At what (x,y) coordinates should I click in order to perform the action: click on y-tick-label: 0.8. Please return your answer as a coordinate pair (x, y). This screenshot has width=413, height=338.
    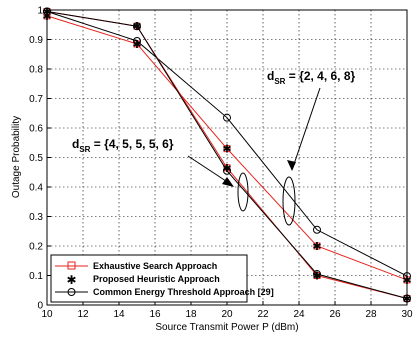
    Looking at the image, I should click on (36, 70).